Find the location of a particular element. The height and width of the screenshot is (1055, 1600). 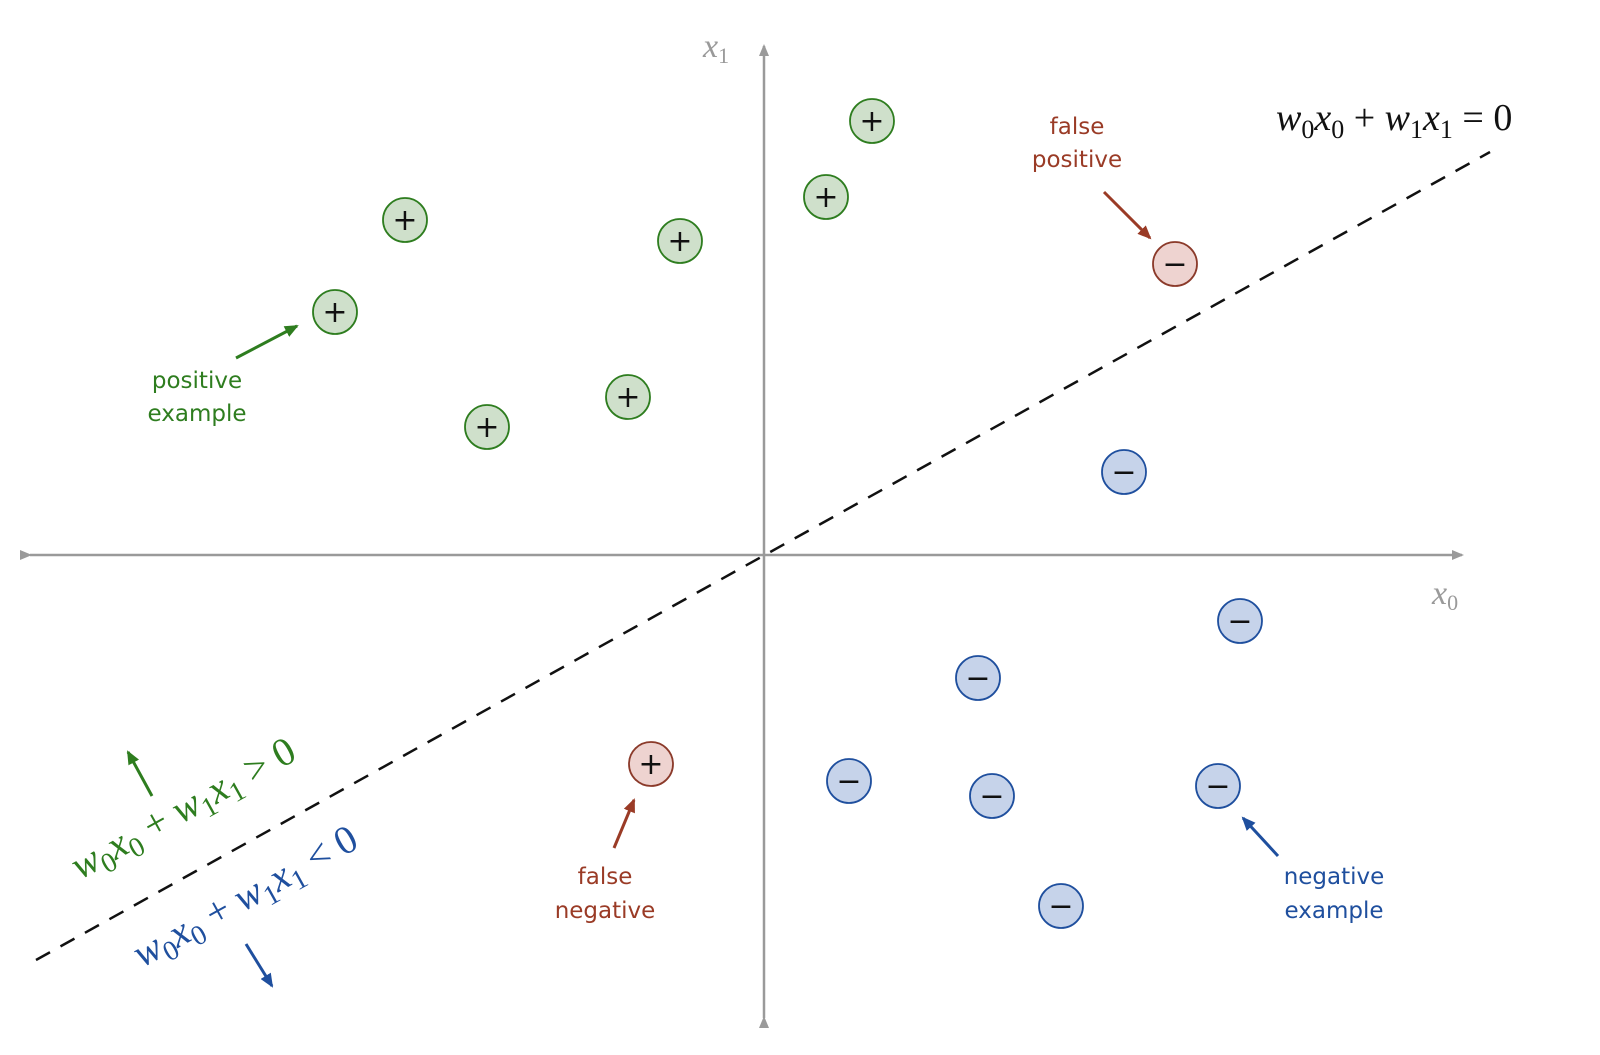

positive-example-arrow is located at coordinates (267, 342).